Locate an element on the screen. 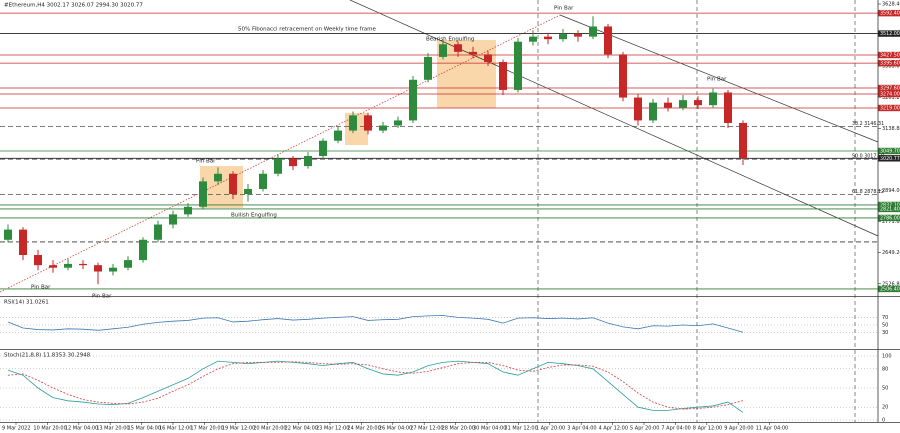 Image resolution: width=900 pixels, height=433 pixels. y-tick-label: 50 is located at coordinates (885, 326).